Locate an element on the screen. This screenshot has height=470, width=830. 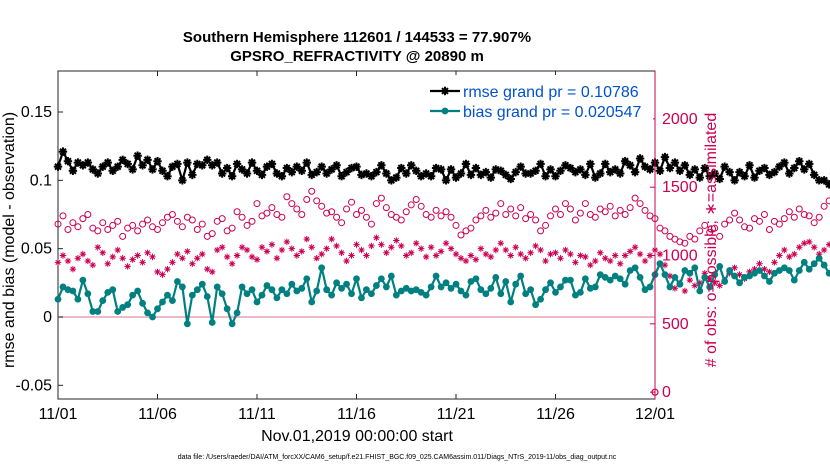
legend-label: bias grand pr = 0.020547 is located at coordinates (552, 112).